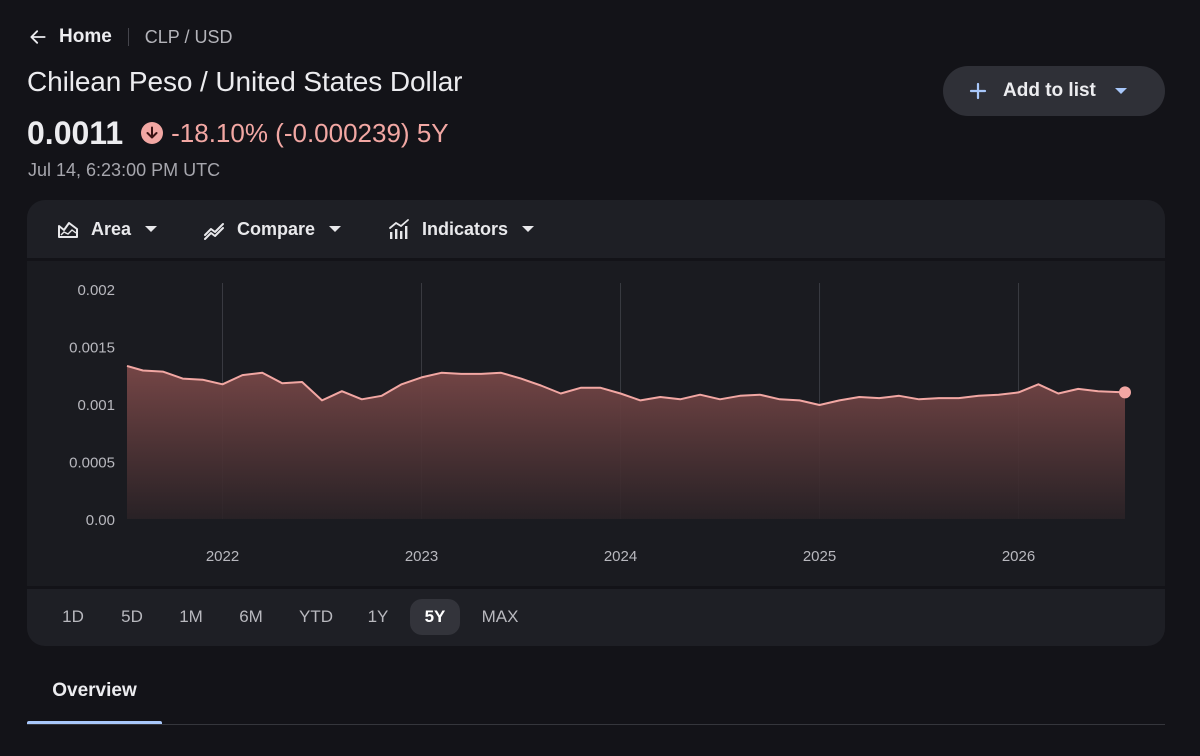  What do you see at coordinates (75, 132) in the screenshot?
I see `current-price: 0.0011` at bounding box center [75, 132].